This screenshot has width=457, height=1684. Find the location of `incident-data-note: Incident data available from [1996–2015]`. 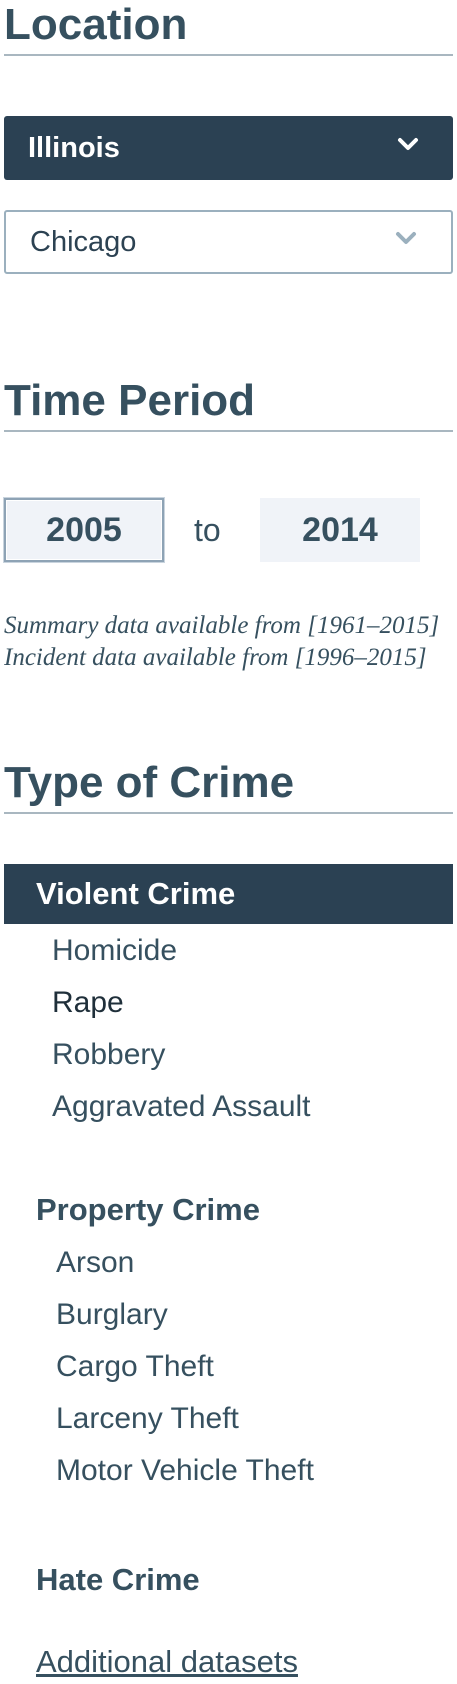

incident-data-note: Incident data available from [1996–2015] is located at coordinates (215, 657).